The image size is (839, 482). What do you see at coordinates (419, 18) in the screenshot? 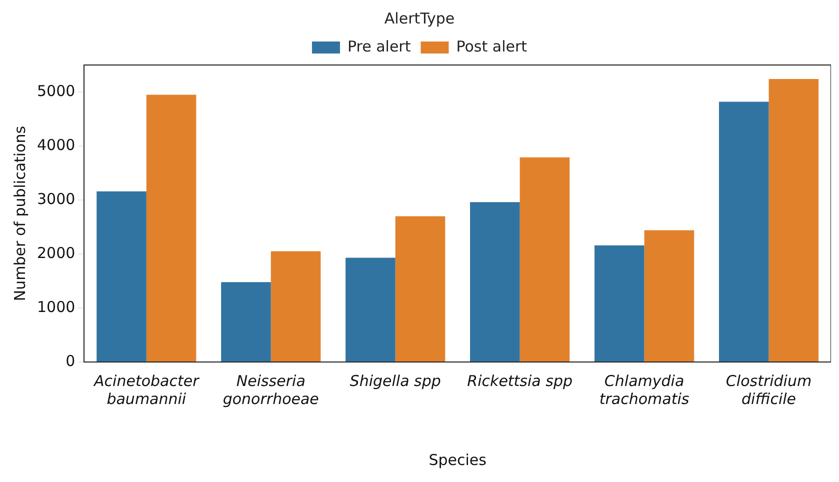
I see `legend-title: AlertType` at bounding box center [419, 18].